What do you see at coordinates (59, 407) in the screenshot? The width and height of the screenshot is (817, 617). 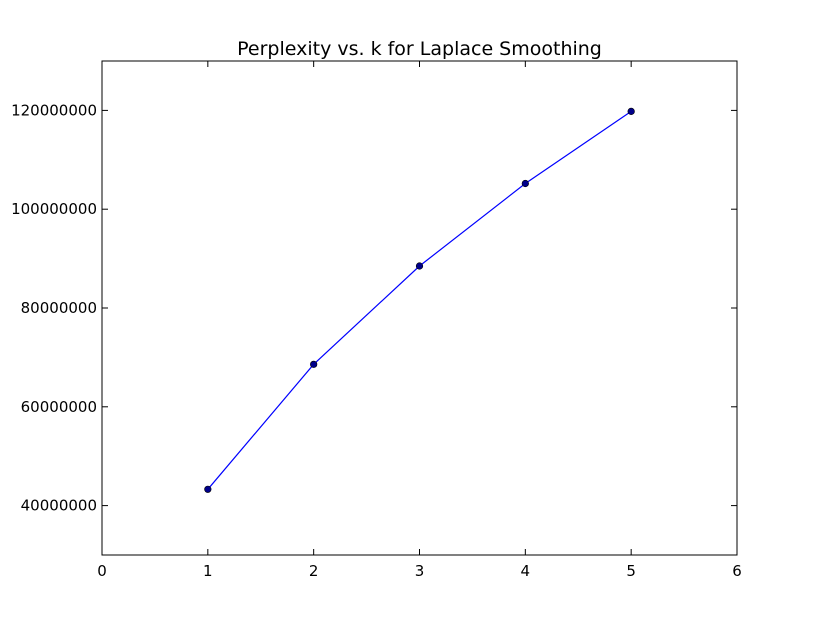 I see `y-tick-label: 60000000` at bounding box center [59, 407].